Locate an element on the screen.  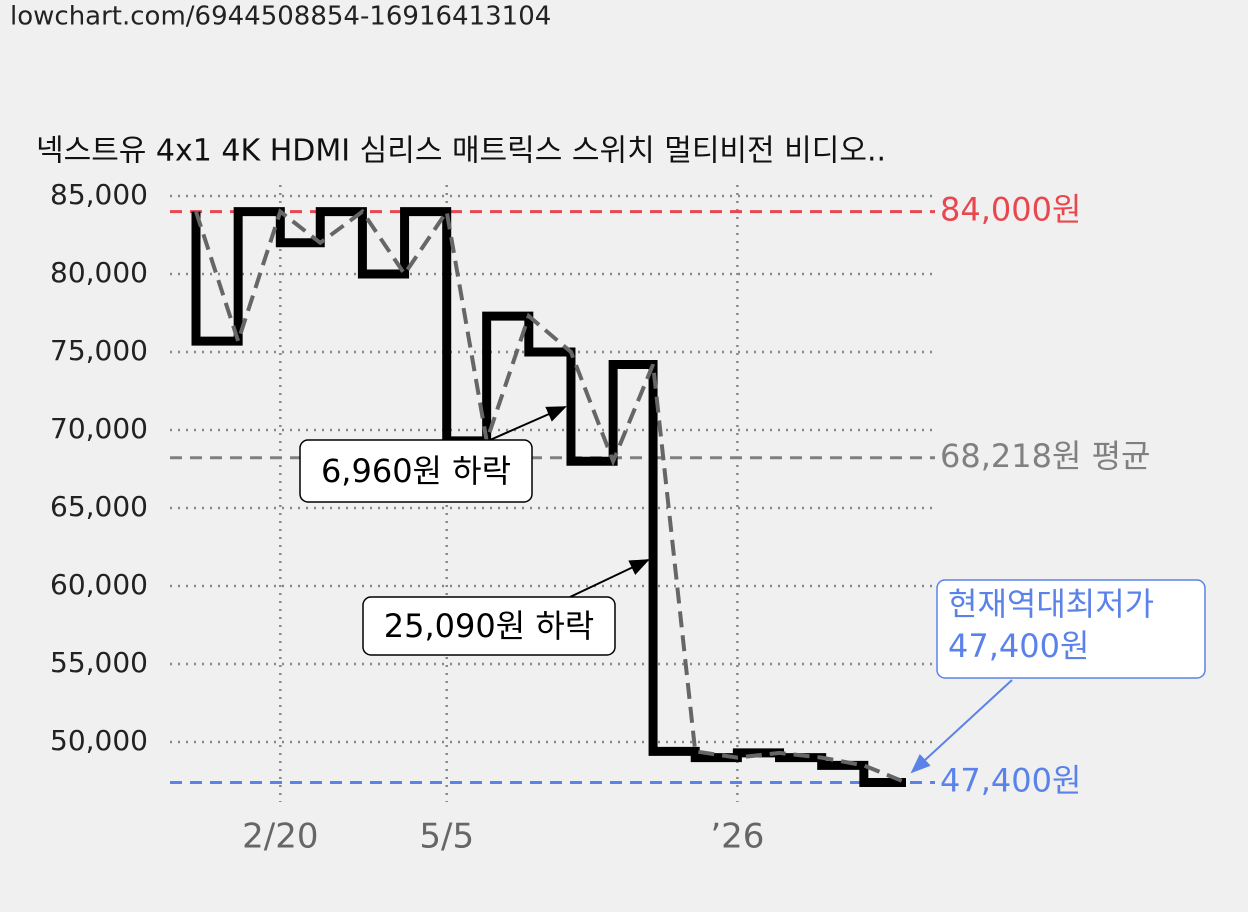
y-tick-label: 65,000 is located at coordinates (99, 506).